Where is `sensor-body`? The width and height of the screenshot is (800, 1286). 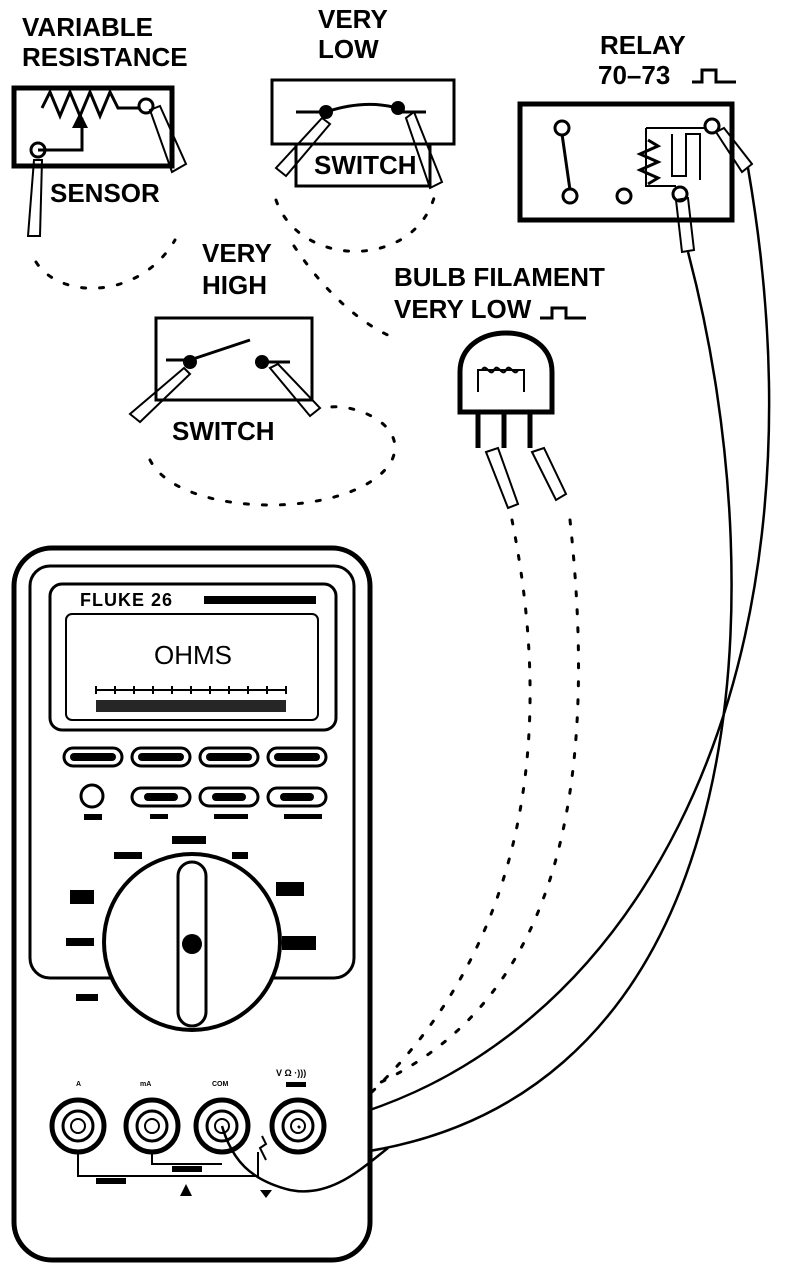 sensor-body is located at coordinates (93, 127).